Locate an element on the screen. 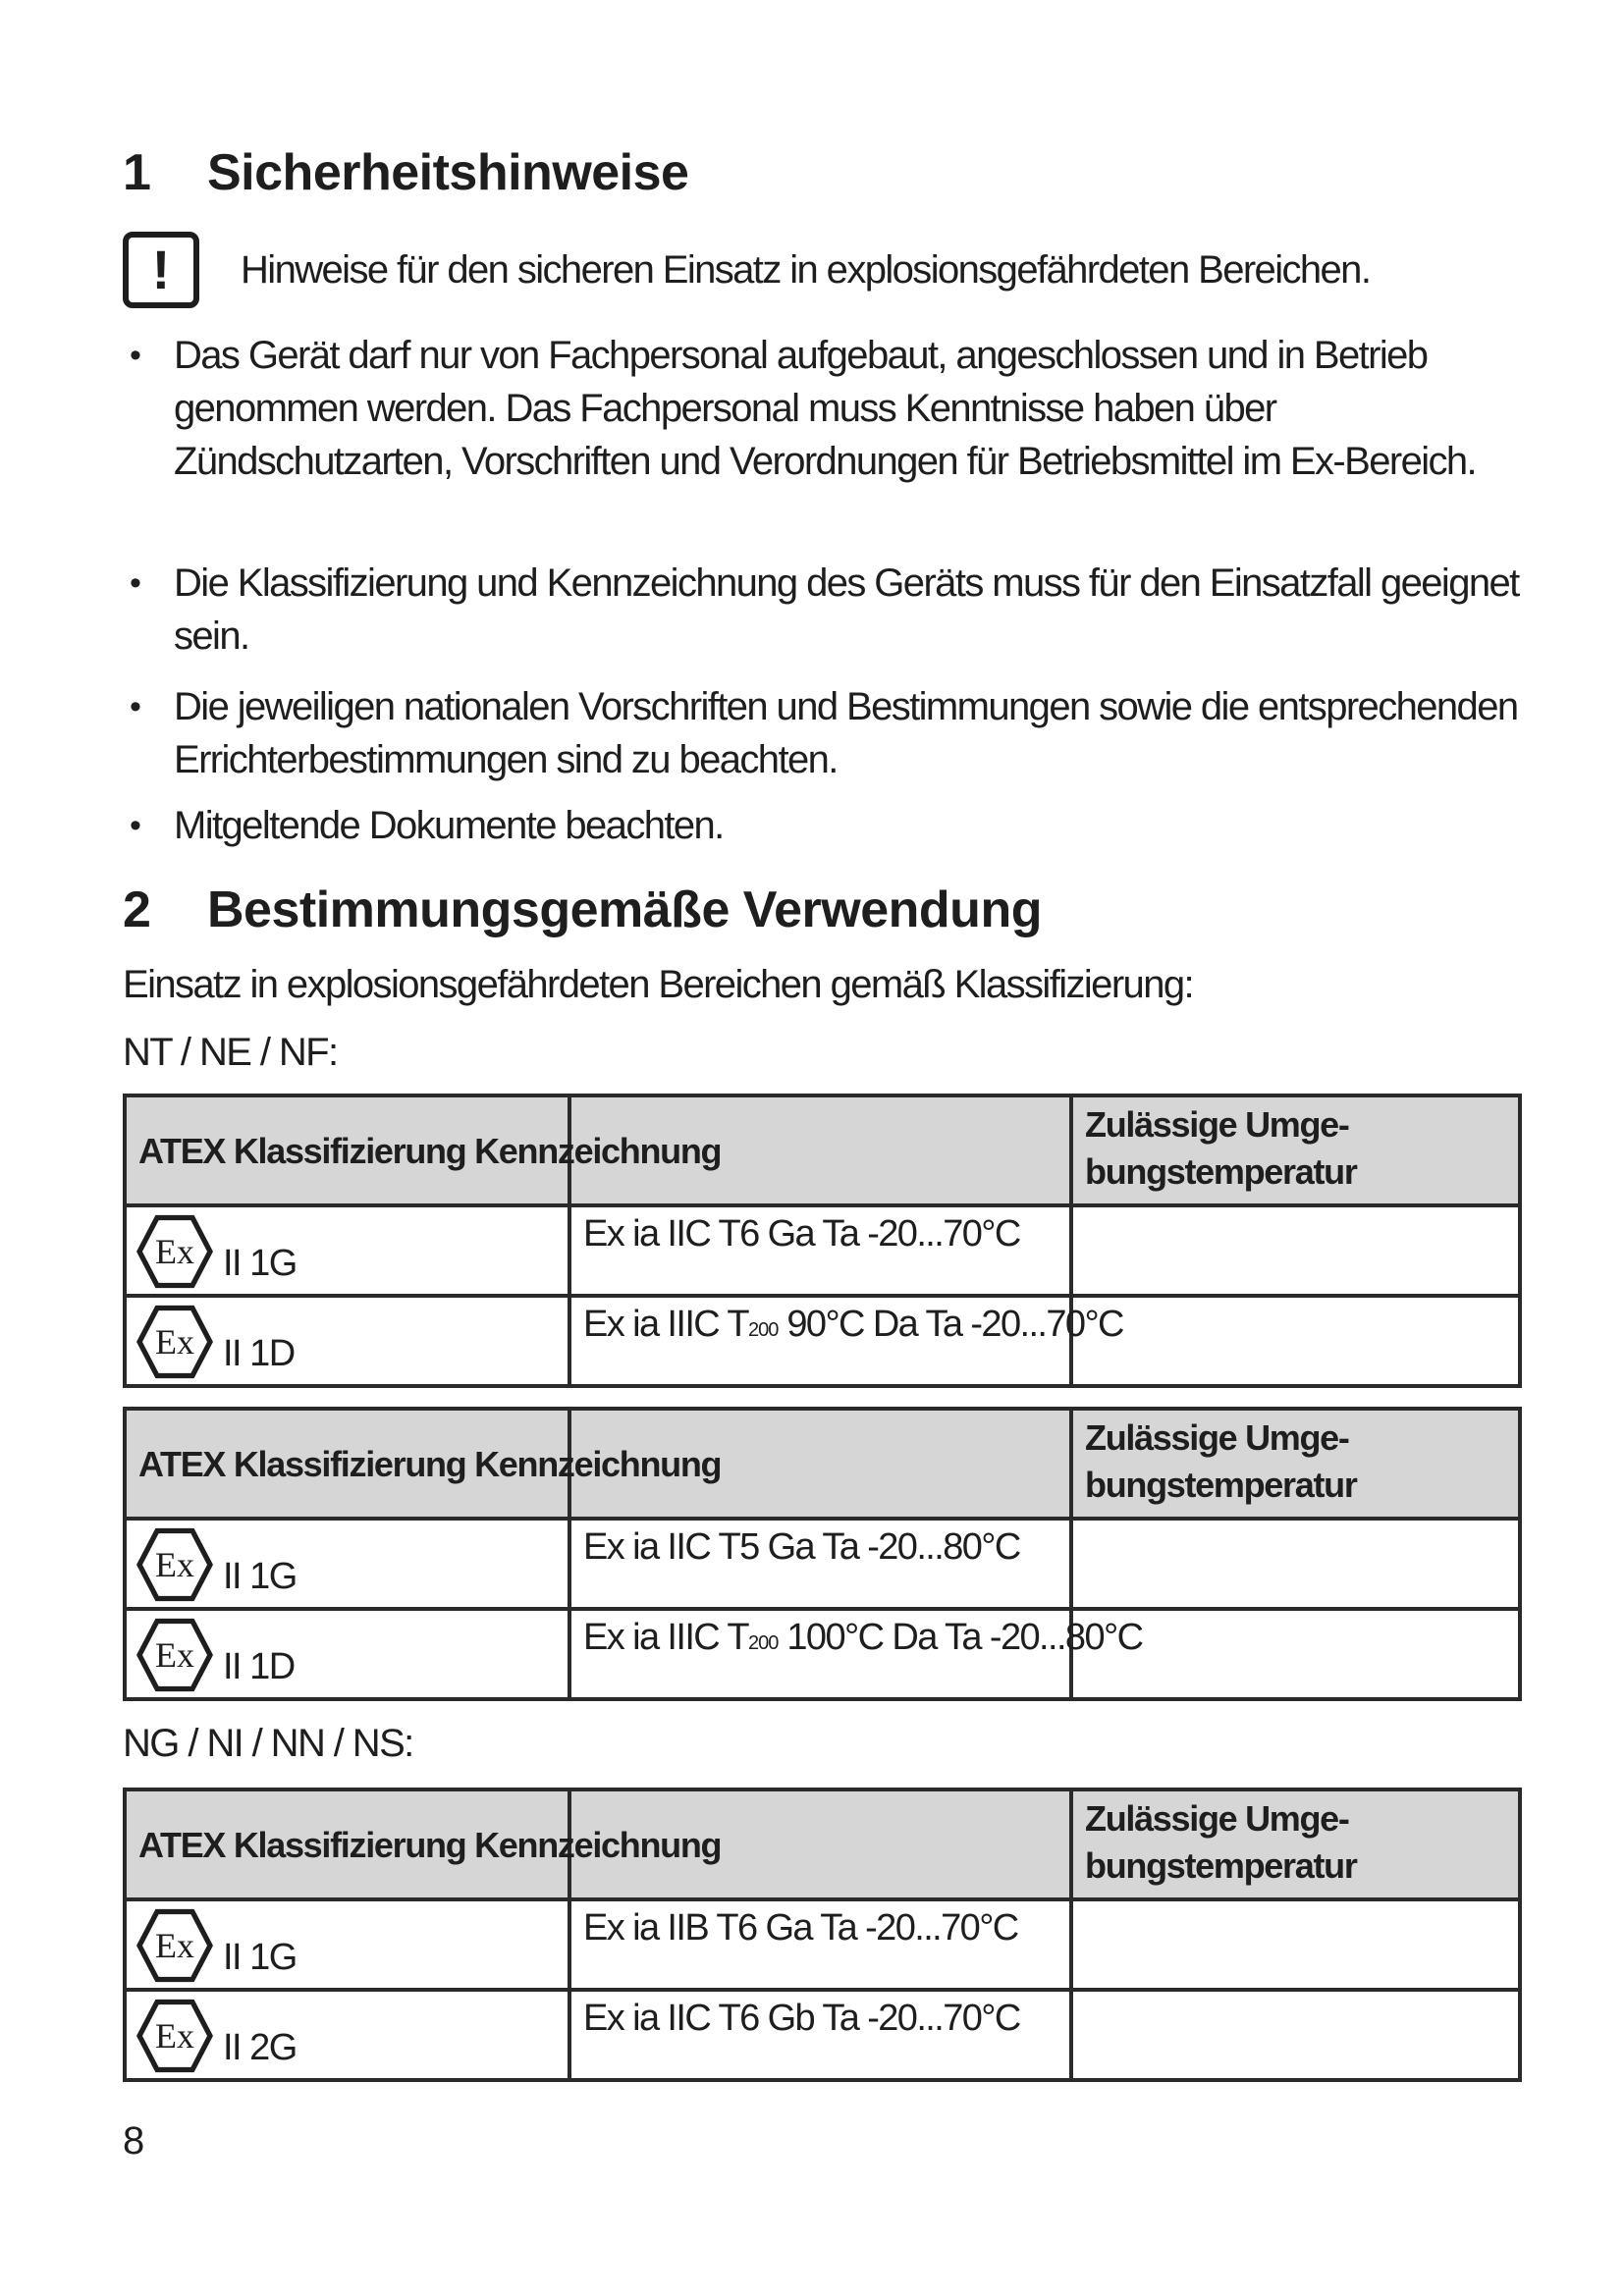  marking-main: Ex ia IIC T6 Gb Ta -20...70°C is located at coordinates (802, 2018).